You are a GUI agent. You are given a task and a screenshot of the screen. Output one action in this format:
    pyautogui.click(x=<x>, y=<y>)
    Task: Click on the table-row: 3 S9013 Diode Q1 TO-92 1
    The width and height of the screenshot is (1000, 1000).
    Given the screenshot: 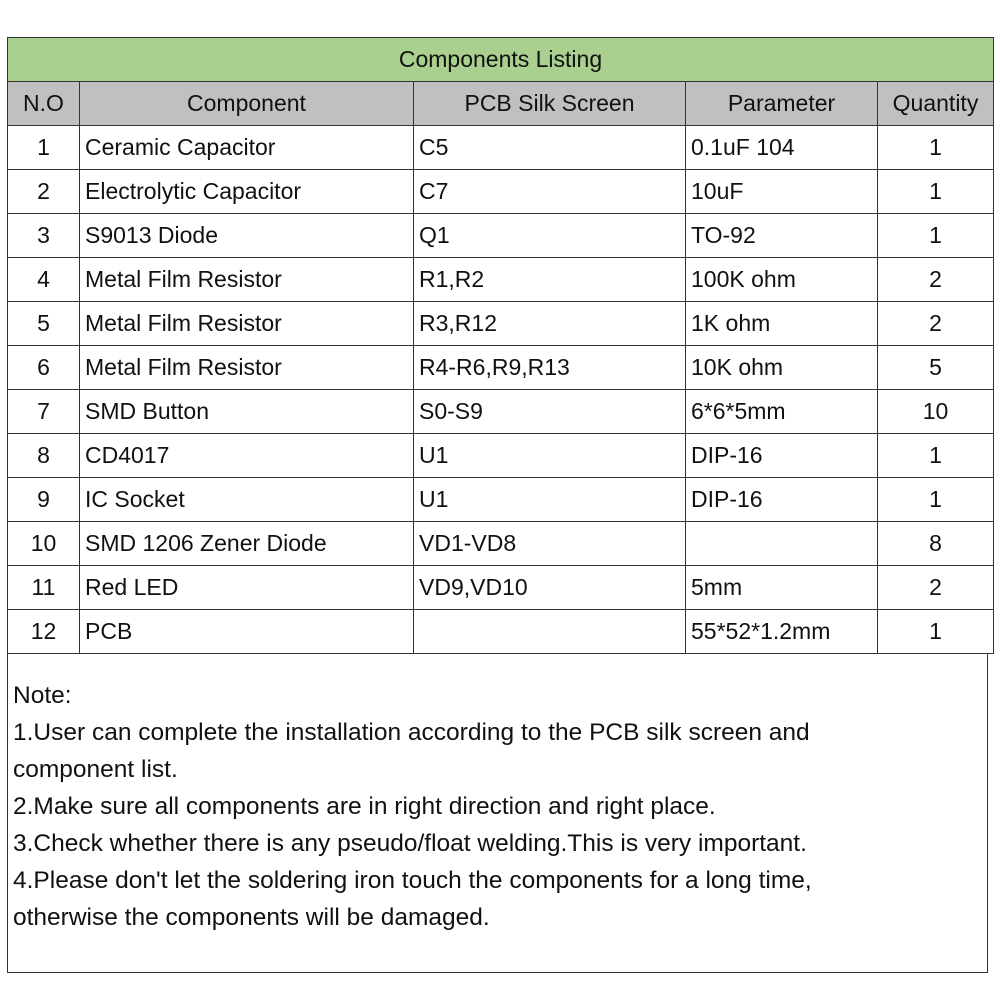 What is the action you would take?
    pyautogui.click(x=500, y=235)
    